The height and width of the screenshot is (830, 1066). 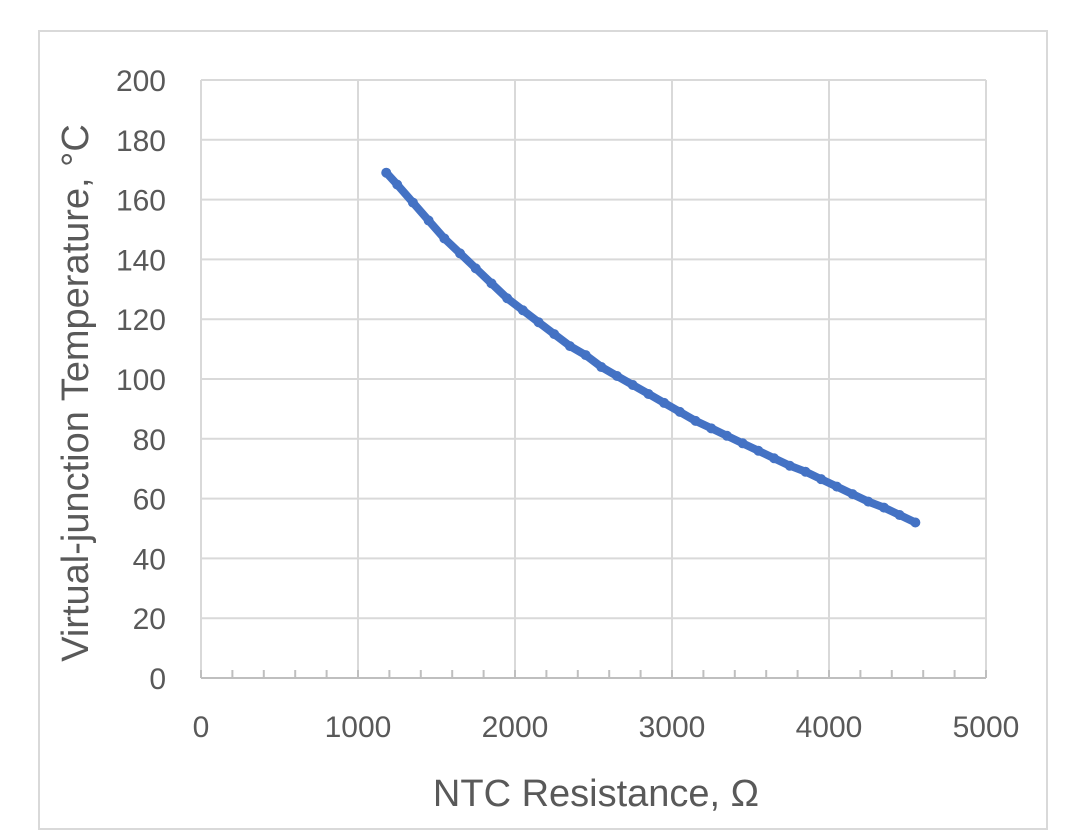 I want to click on y-tick-label: 60, so click(x=149, y=500).